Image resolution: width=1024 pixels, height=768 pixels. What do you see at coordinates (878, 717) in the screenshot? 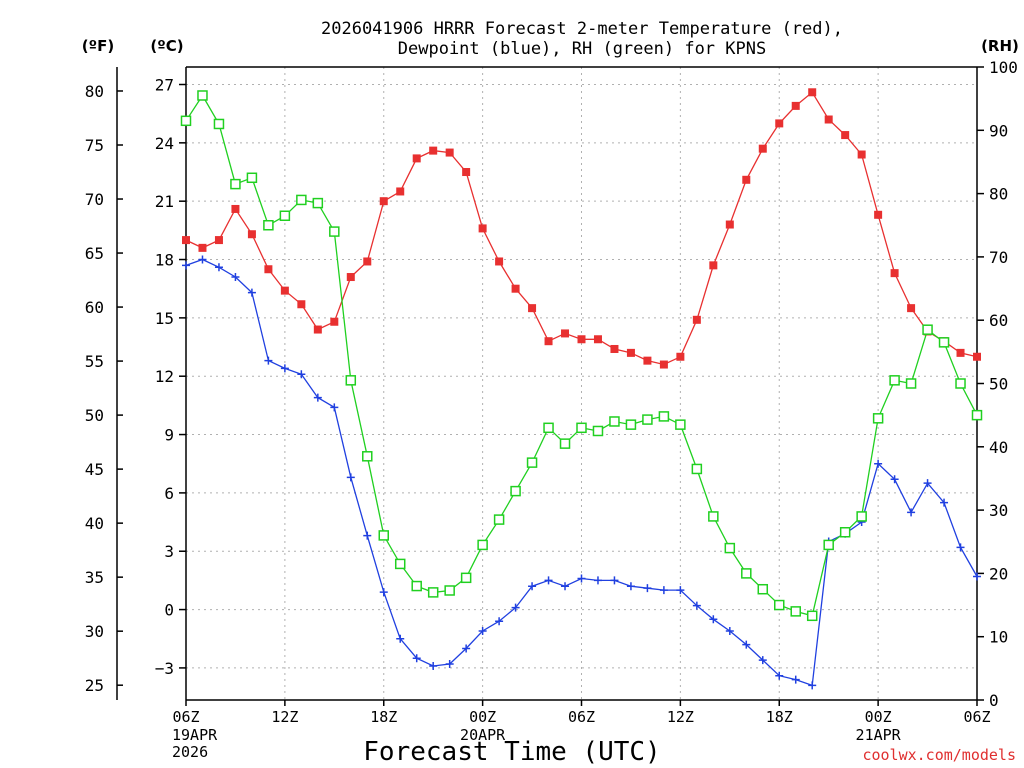
I see `x-tick-label: 00Z` at bounding box center [878, 717].